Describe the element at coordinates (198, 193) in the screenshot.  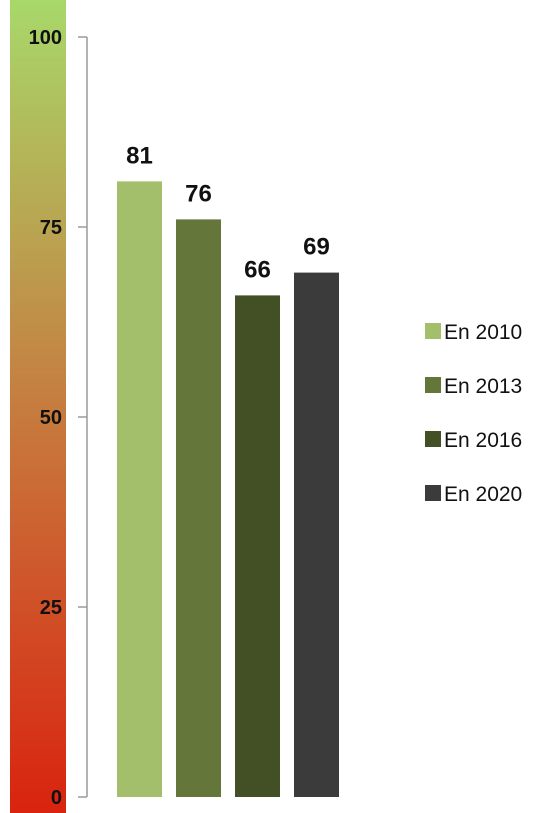
I see `data-label: 76` at that location.